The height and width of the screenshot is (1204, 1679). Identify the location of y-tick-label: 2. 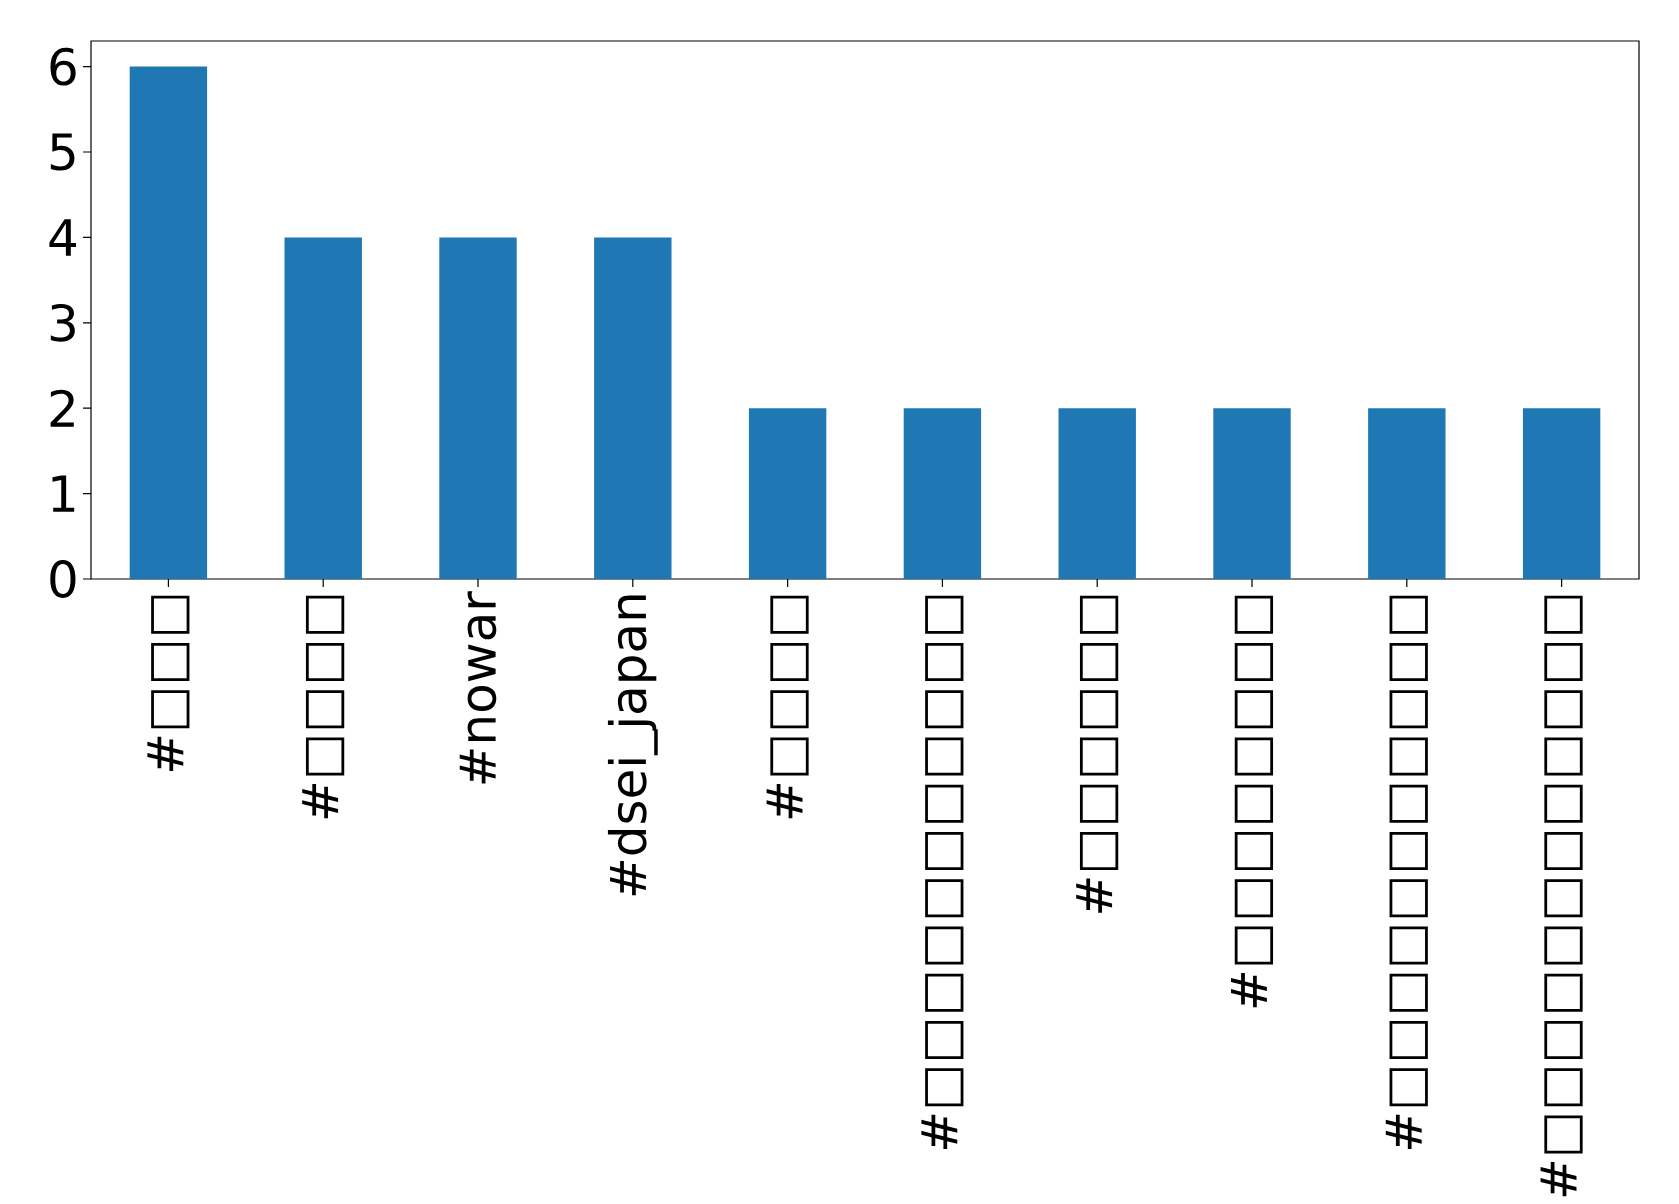
(62, 408).